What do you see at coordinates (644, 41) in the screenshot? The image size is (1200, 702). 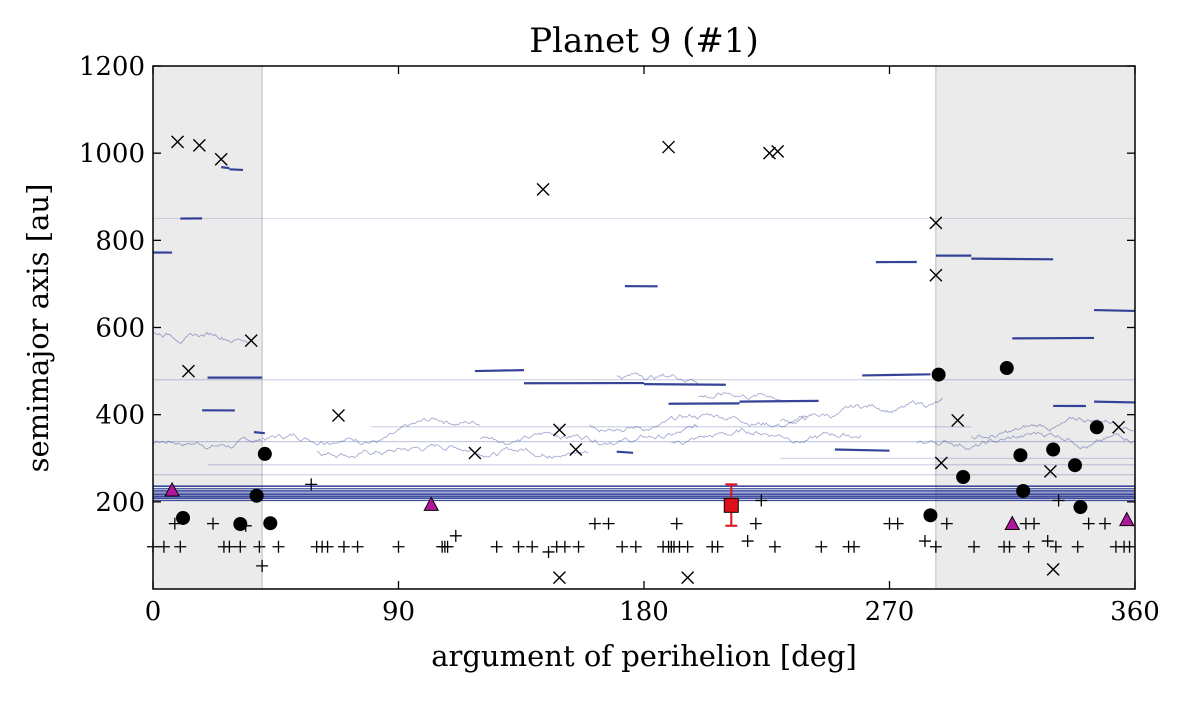 I see `chart-title: Planet 9 (#1)` at bounding box center [644, 41].